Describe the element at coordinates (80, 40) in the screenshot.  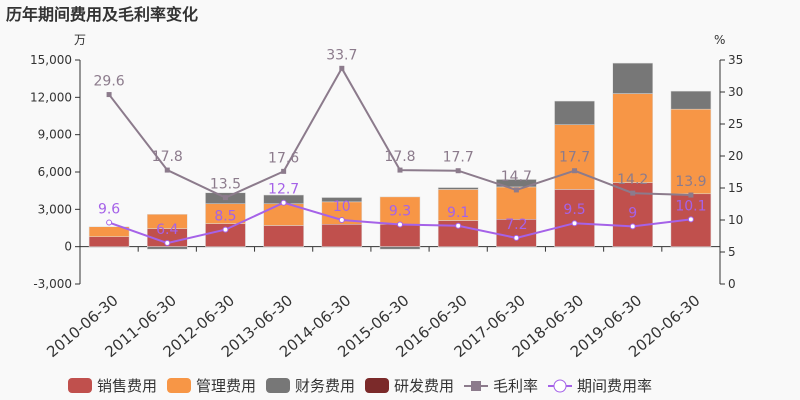
I see `left-unit: 万` at that location.